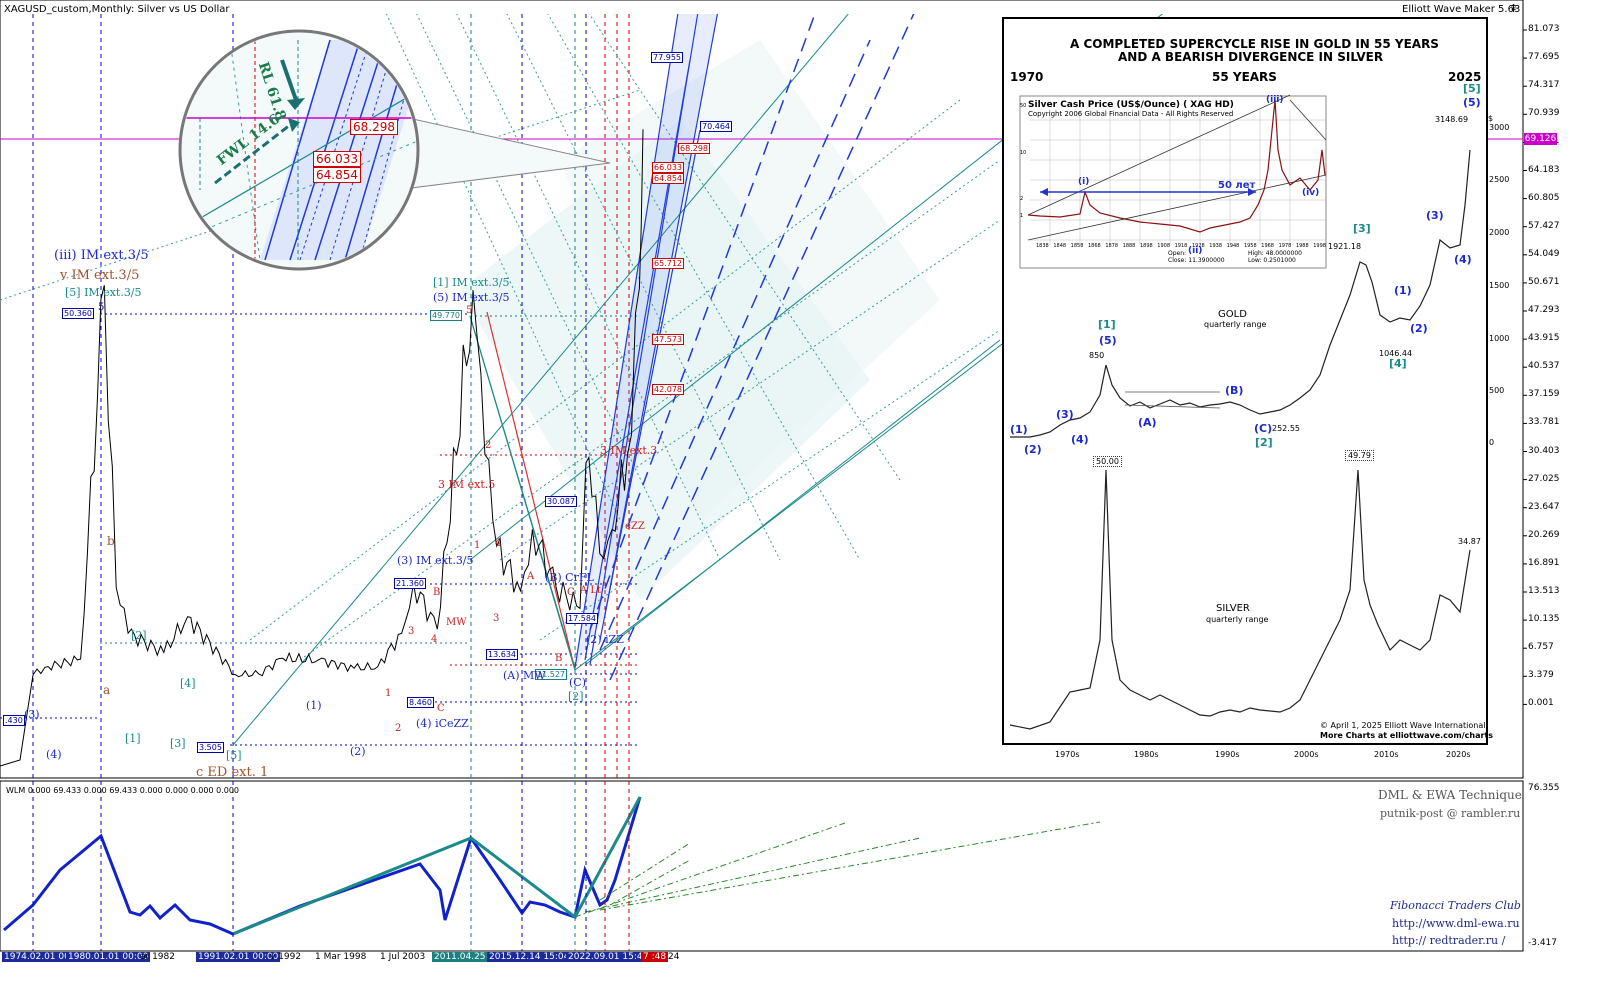 The image size is (1600, 990). Describe the element at coordinates (157, 957) in the screenshot. I see `time-label: ar 1982` at that location.